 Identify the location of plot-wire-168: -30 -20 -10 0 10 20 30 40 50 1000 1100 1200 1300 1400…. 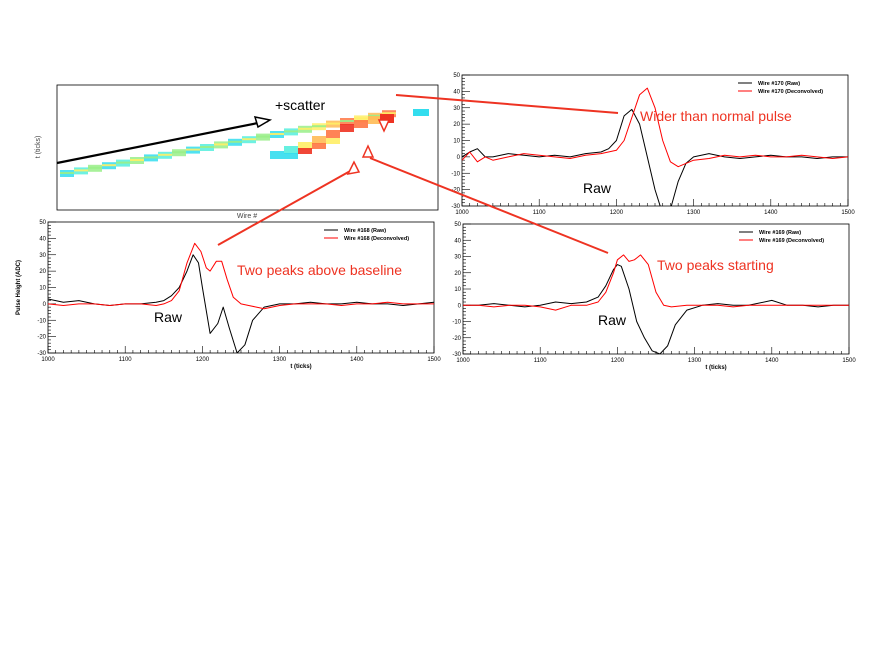
(228, 295).